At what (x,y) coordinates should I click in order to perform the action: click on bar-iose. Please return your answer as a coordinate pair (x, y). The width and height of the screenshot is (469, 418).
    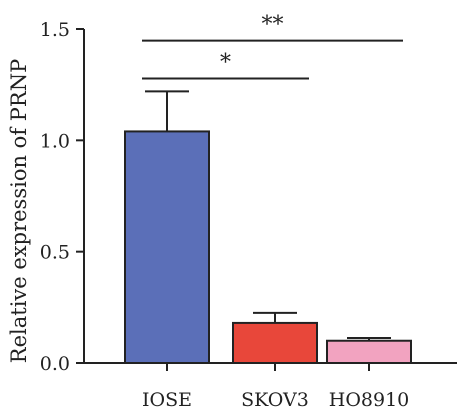
    Looking at the image, I should click on (167, 247).